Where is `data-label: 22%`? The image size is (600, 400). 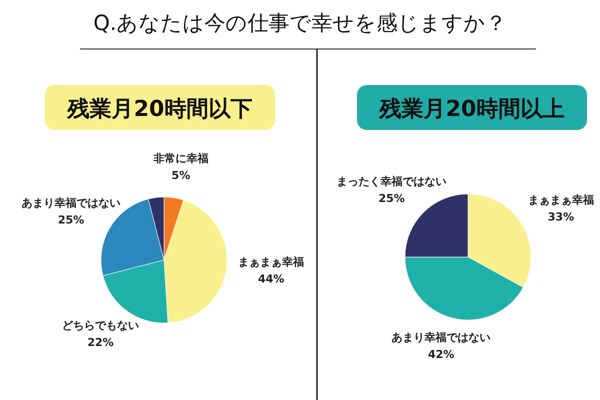 data-label: 22% is located at coordinates (100, 343).